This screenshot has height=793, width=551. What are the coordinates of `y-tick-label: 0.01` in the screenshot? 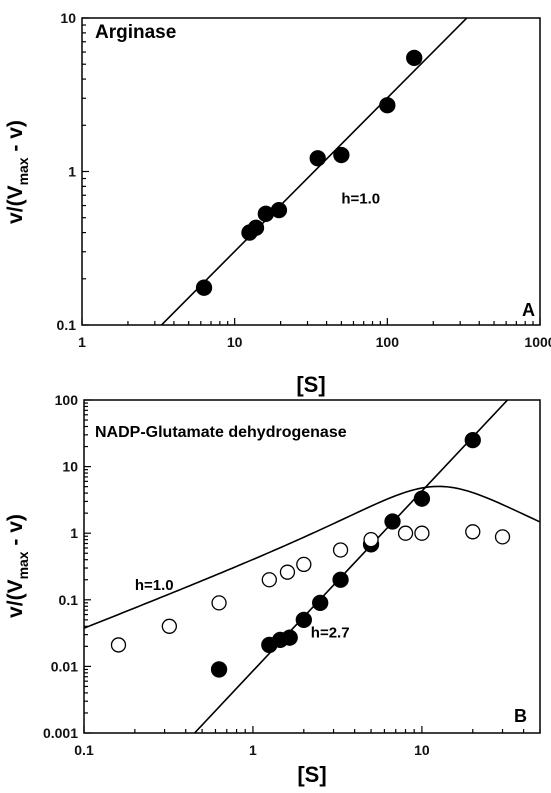 It's located at (64, 666).